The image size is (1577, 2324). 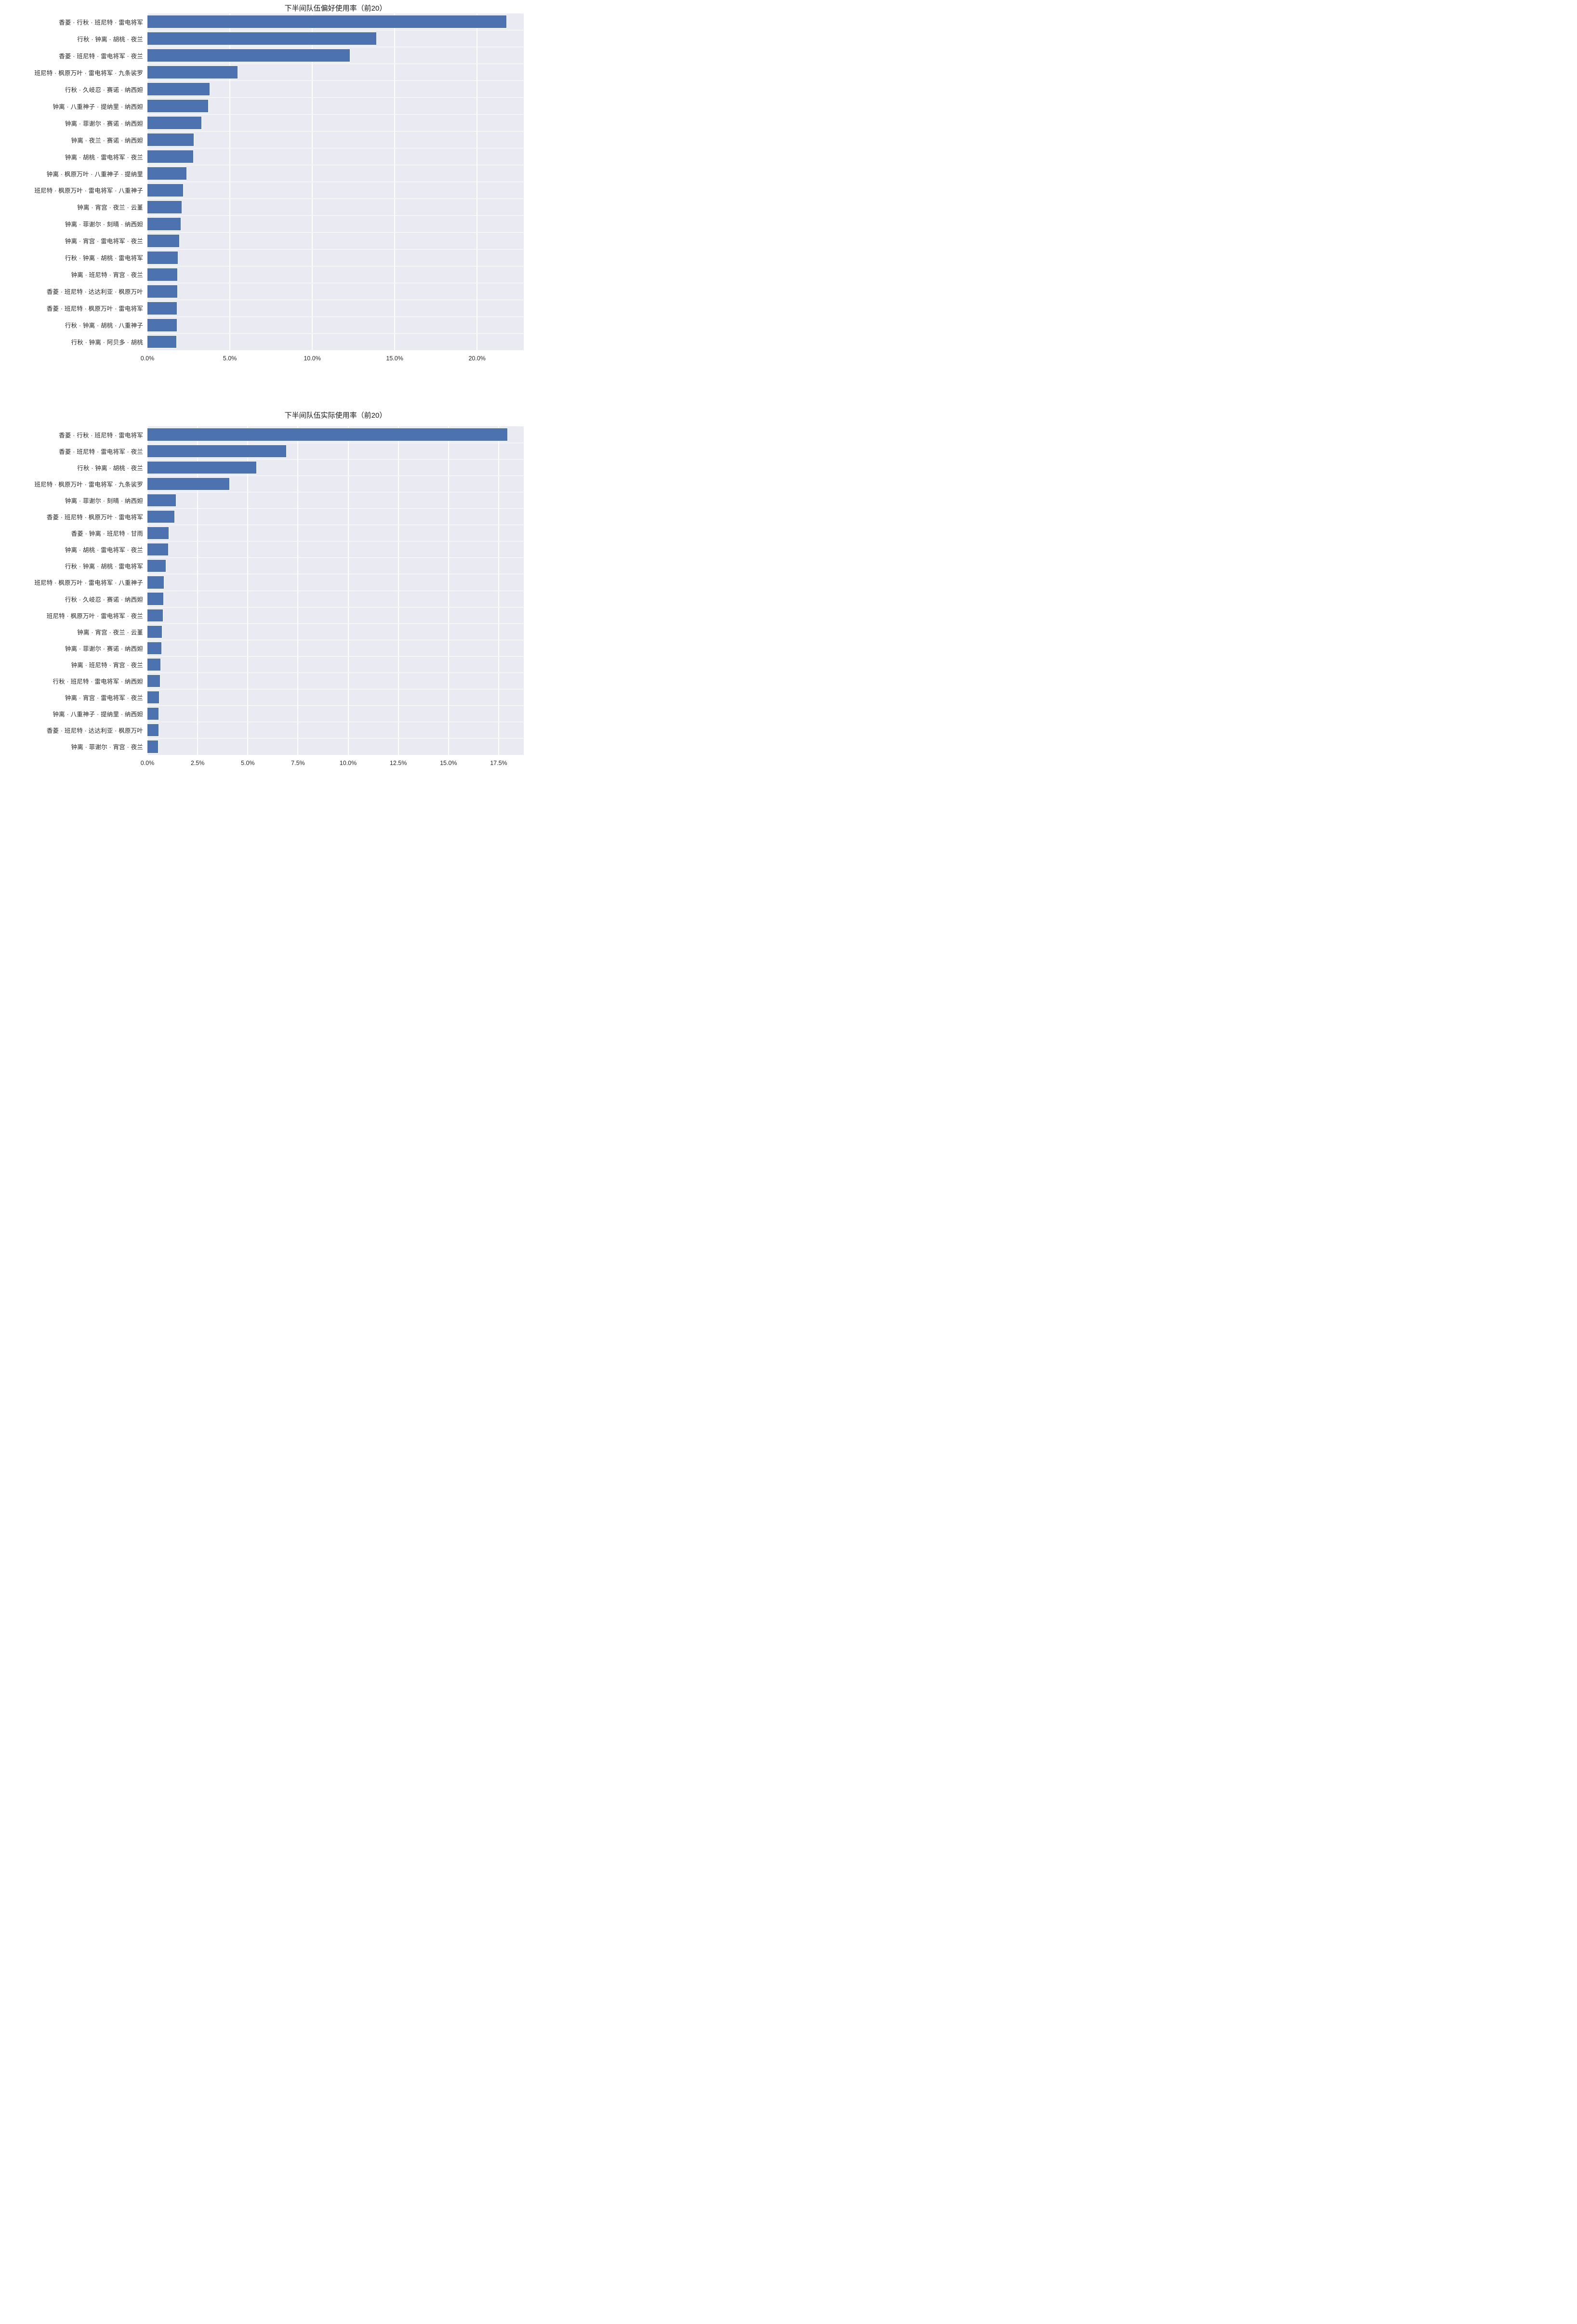 What do you see at coordinates (104, 326) in the screenshot?
I see `category-label: 行秋 · 钟离 · 胡桃 · 八重神子` at bounding box center [104, 326].